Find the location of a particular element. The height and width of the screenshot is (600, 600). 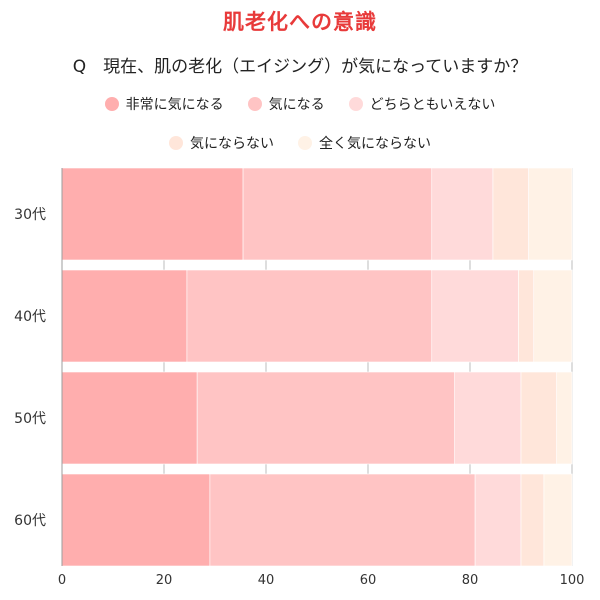

x-tick-label: 80 is located at coordinates (470, 580).